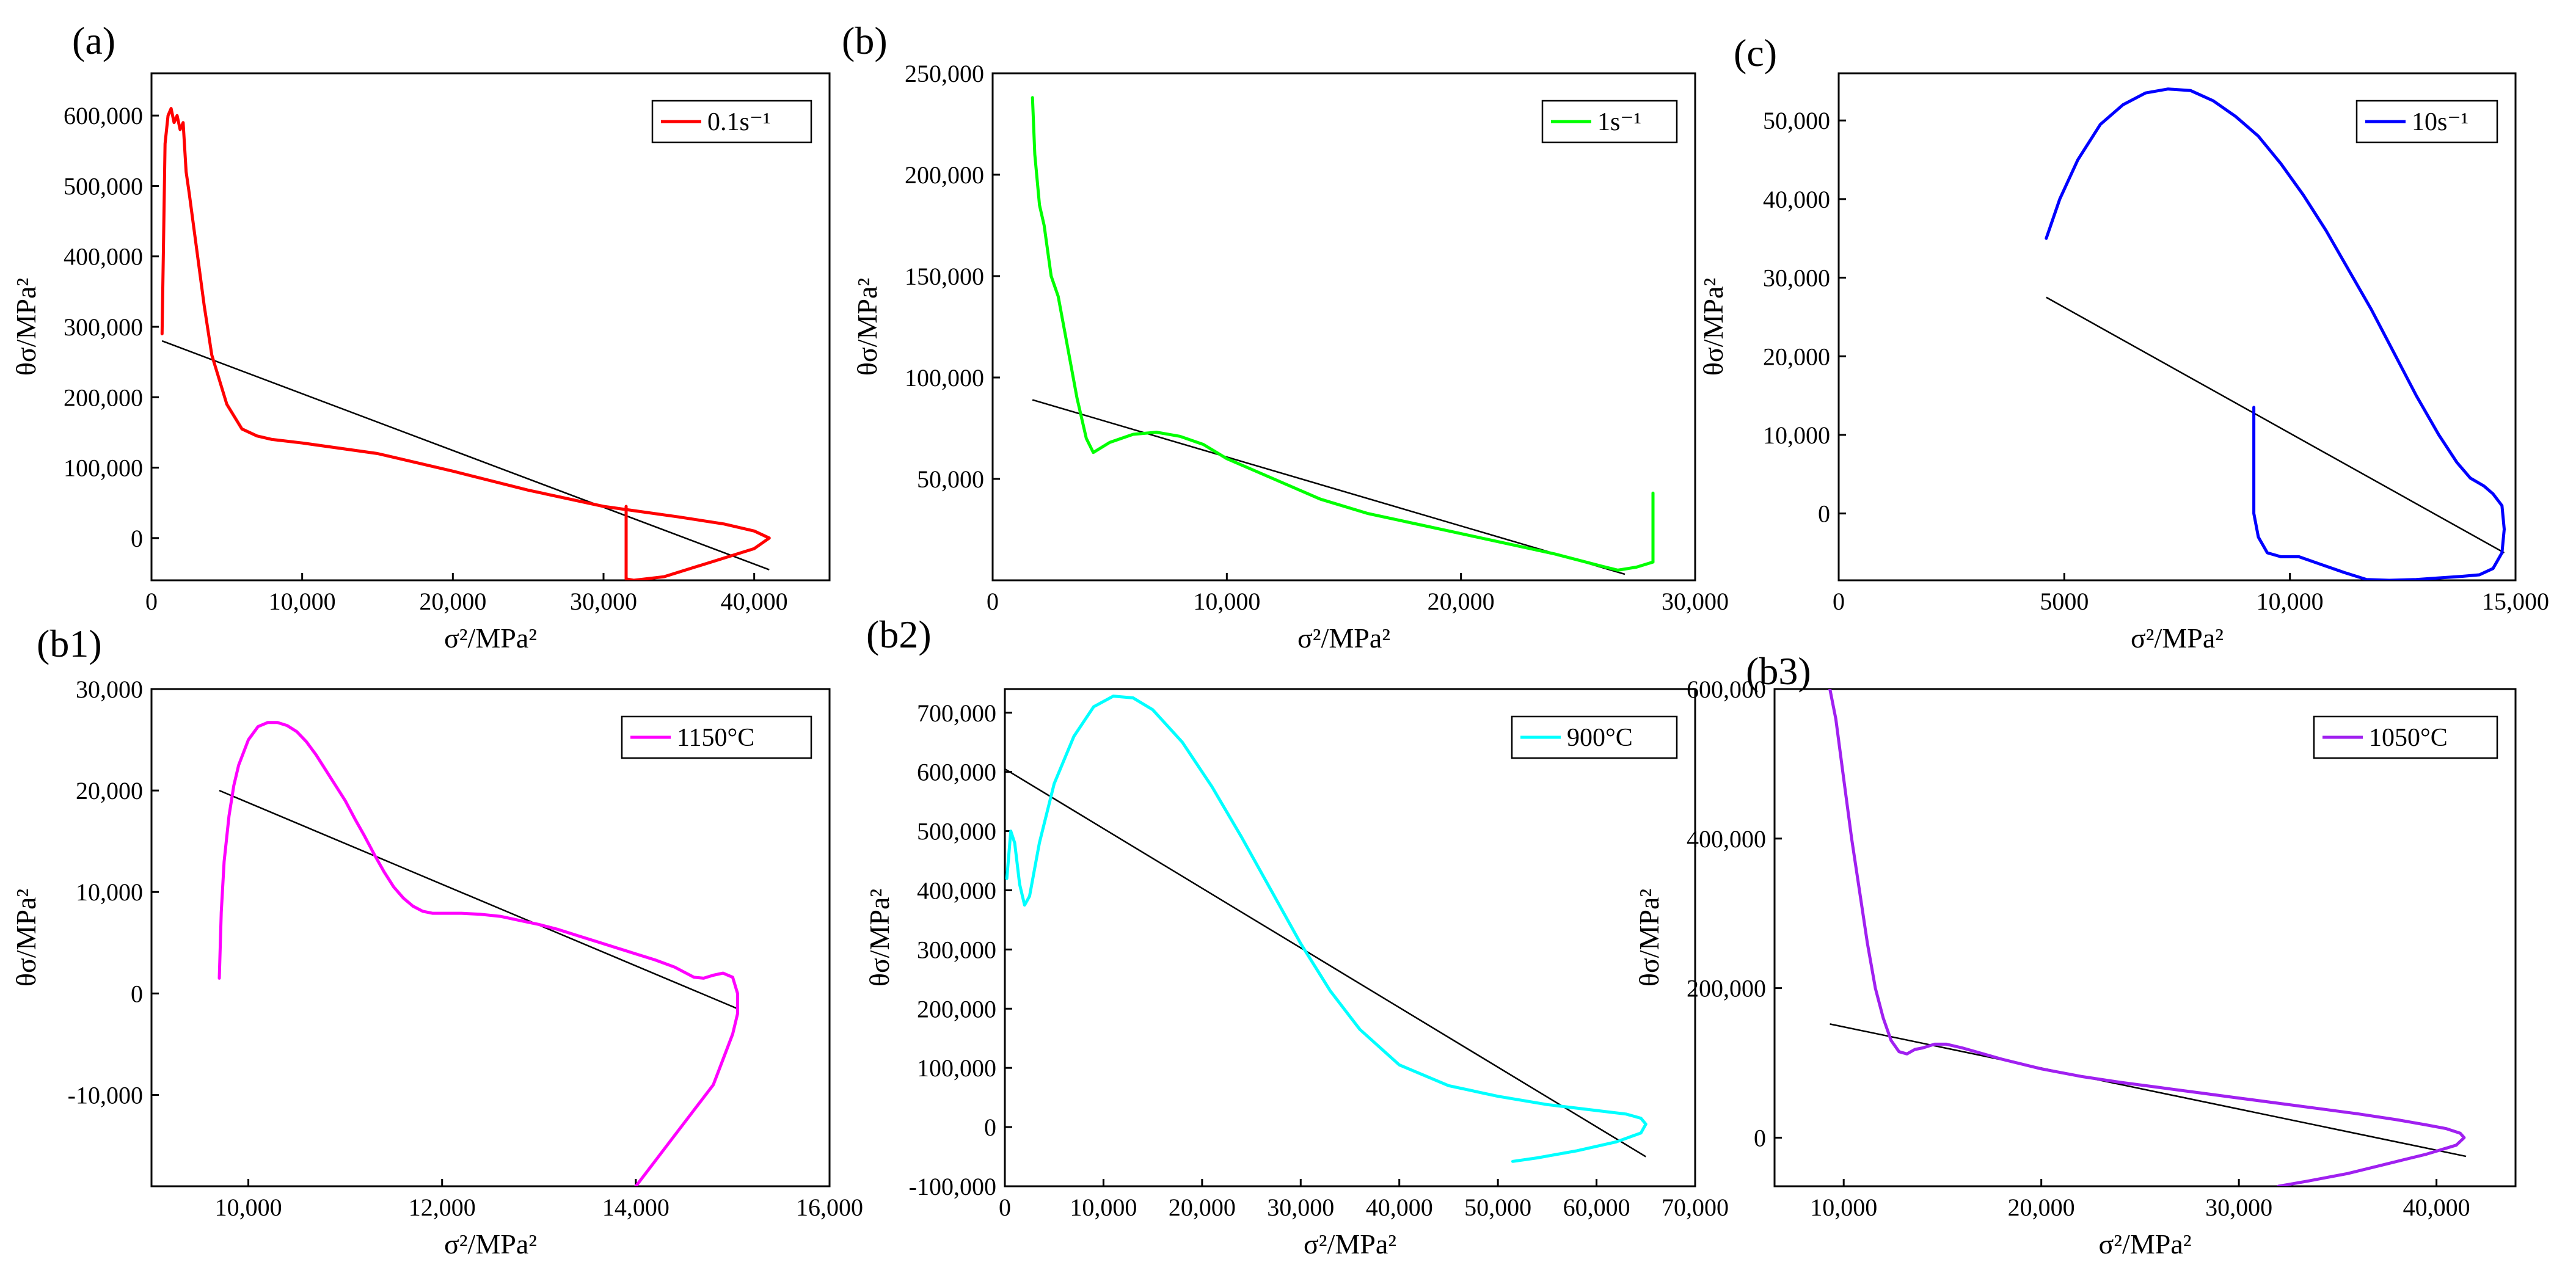 The height and width of the screenshot is (1284, 2576). Describe the element at coordinates (1779, 671) in the screenshot. I see `panel-label: (b3)` at that location.